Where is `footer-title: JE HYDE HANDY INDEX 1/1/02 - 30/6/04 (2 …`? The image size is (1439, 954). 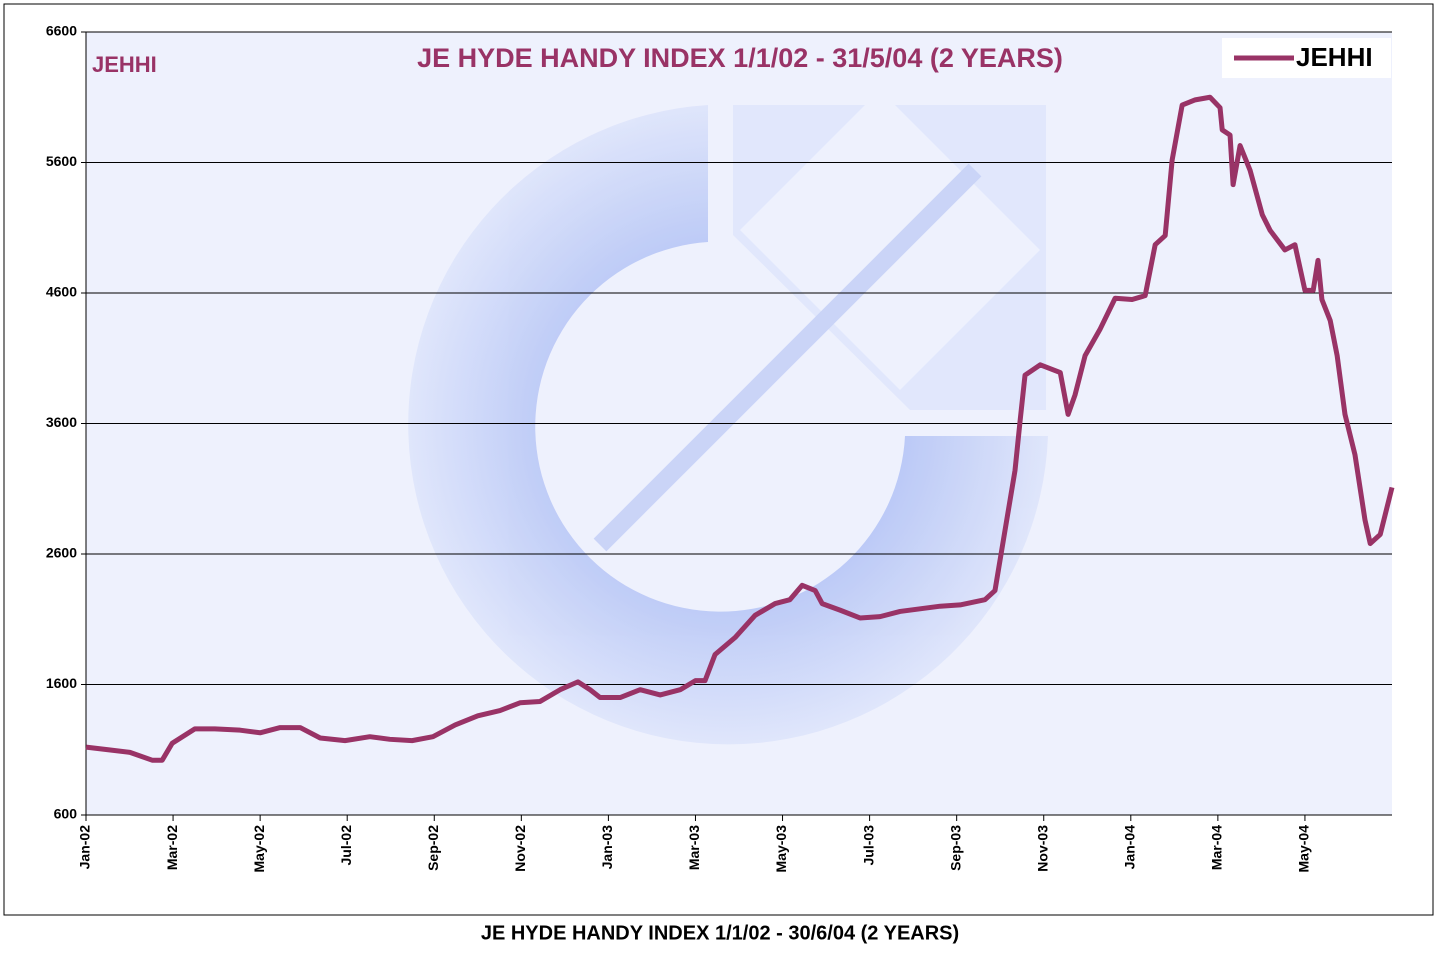 footer-title: JE HYDE HANDY INDEX 1/1/02 - 30/6/04 (2 … is located at coordinates (720, 933).